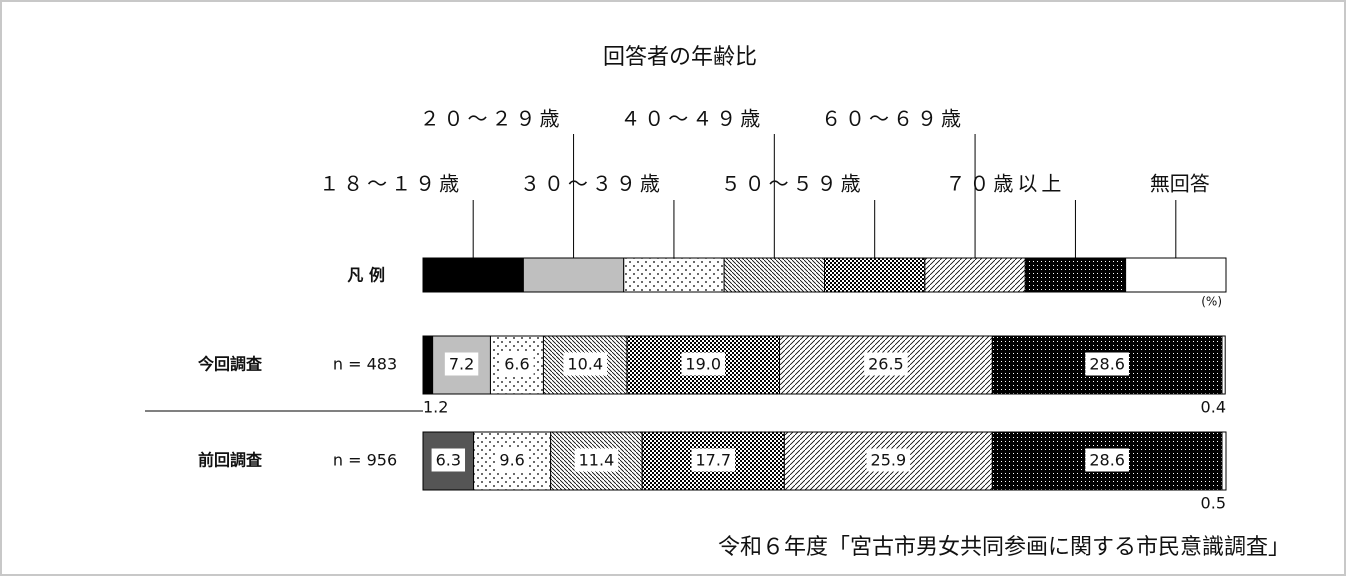 Image resolution: width=1346 pixels, height=576 pixels. I want to click on sample-size: n = 956, so click(365, 460).